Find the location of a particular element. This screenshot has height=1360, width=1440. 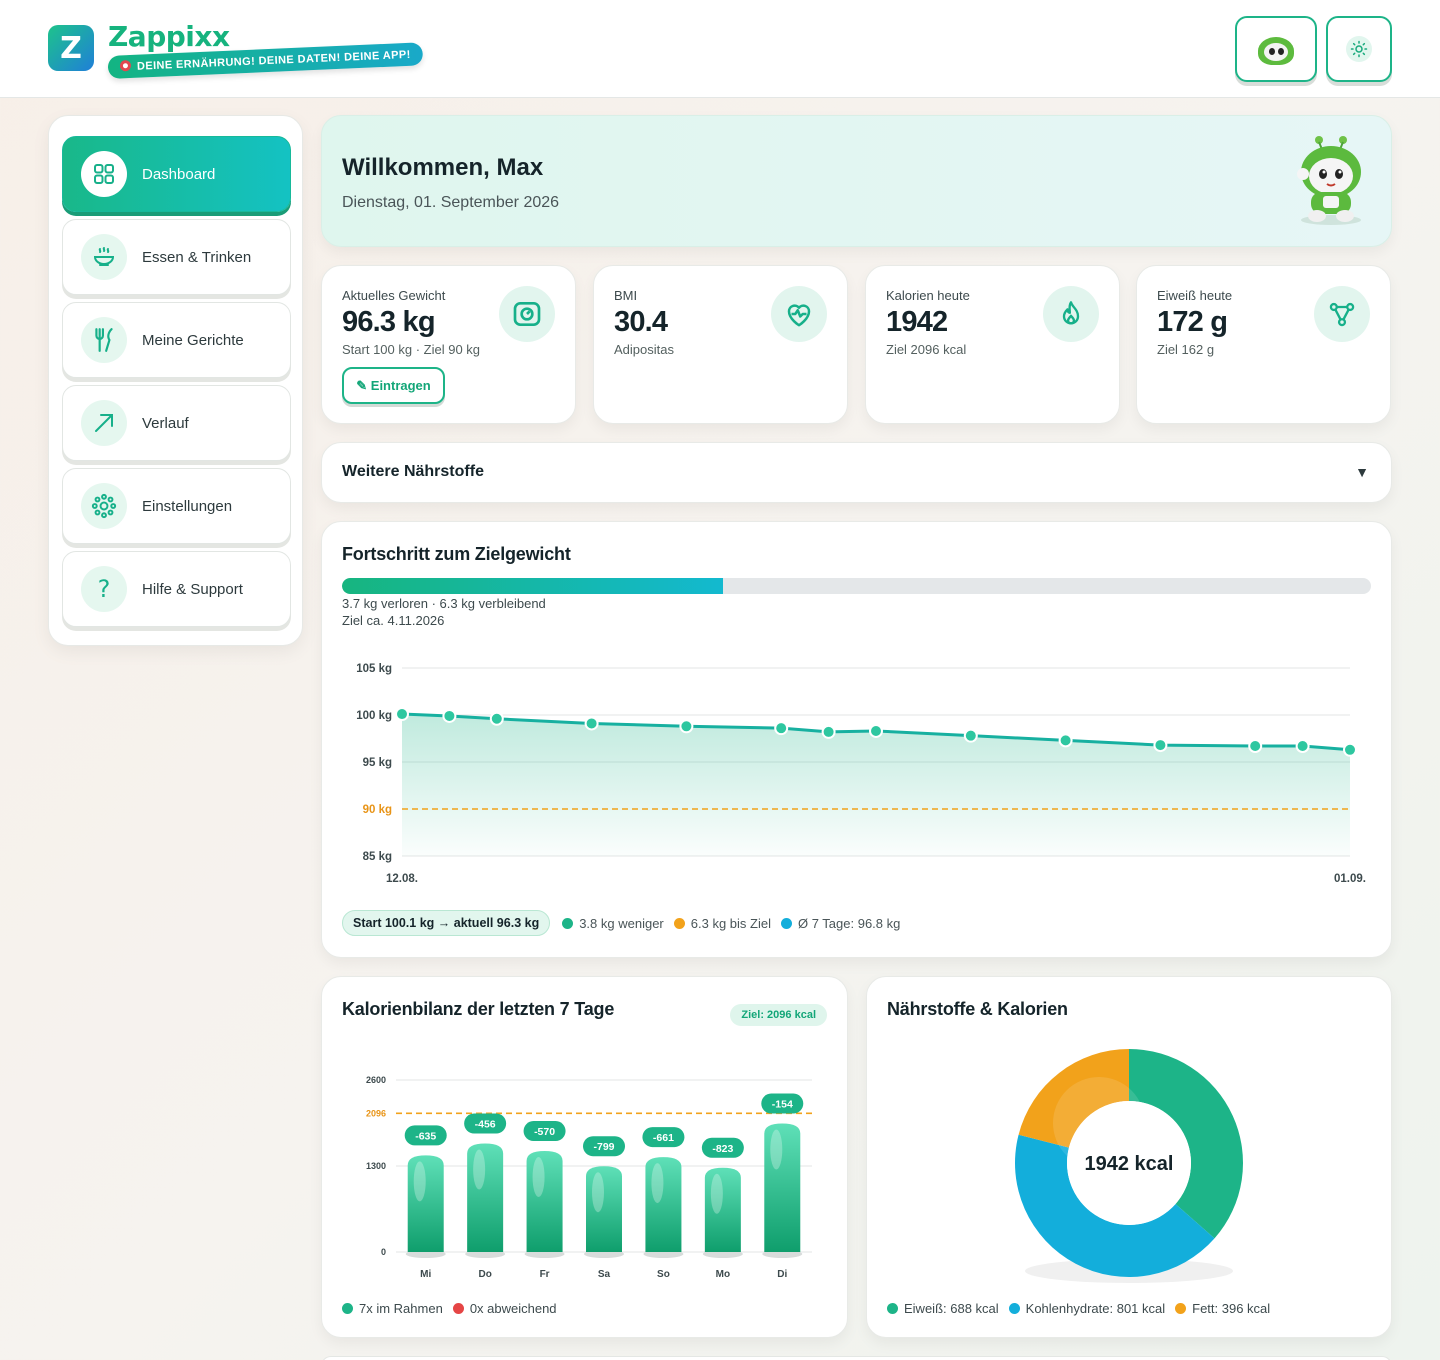

sidebar-item-label: Meine Gerichte is located at coordinates (193, 340).